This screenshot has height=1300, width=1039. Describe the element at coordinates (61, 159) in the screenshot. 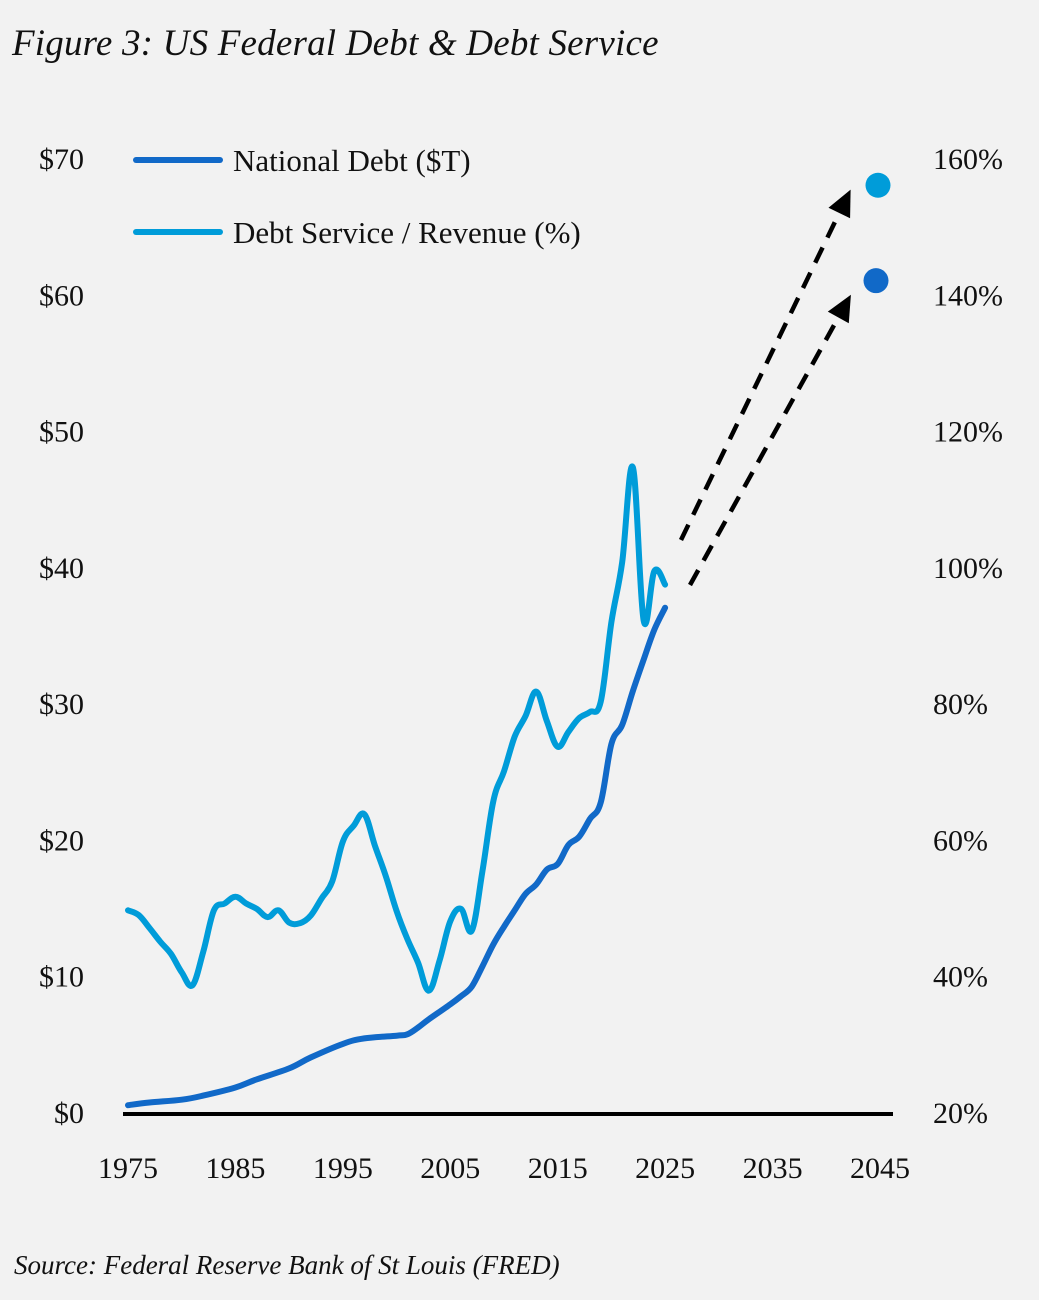

I see `left-axis-tick-label: $70` at that location.